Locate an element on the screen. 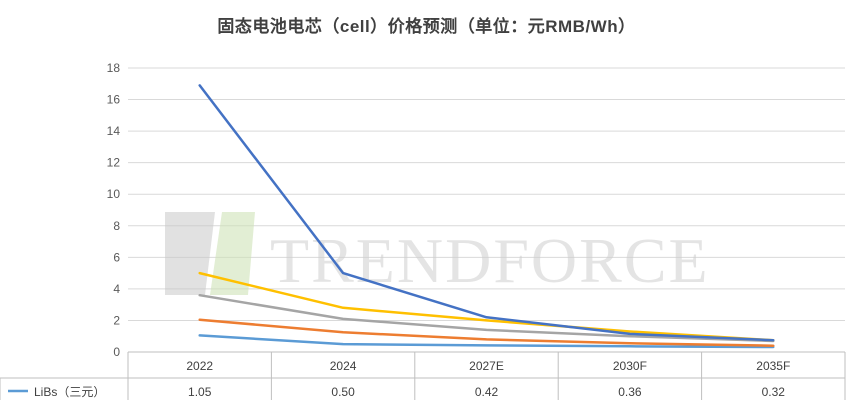 The height and width of the screenshot is (400, 853). y-tick-label: 4 is located at coordinates (116, 289).